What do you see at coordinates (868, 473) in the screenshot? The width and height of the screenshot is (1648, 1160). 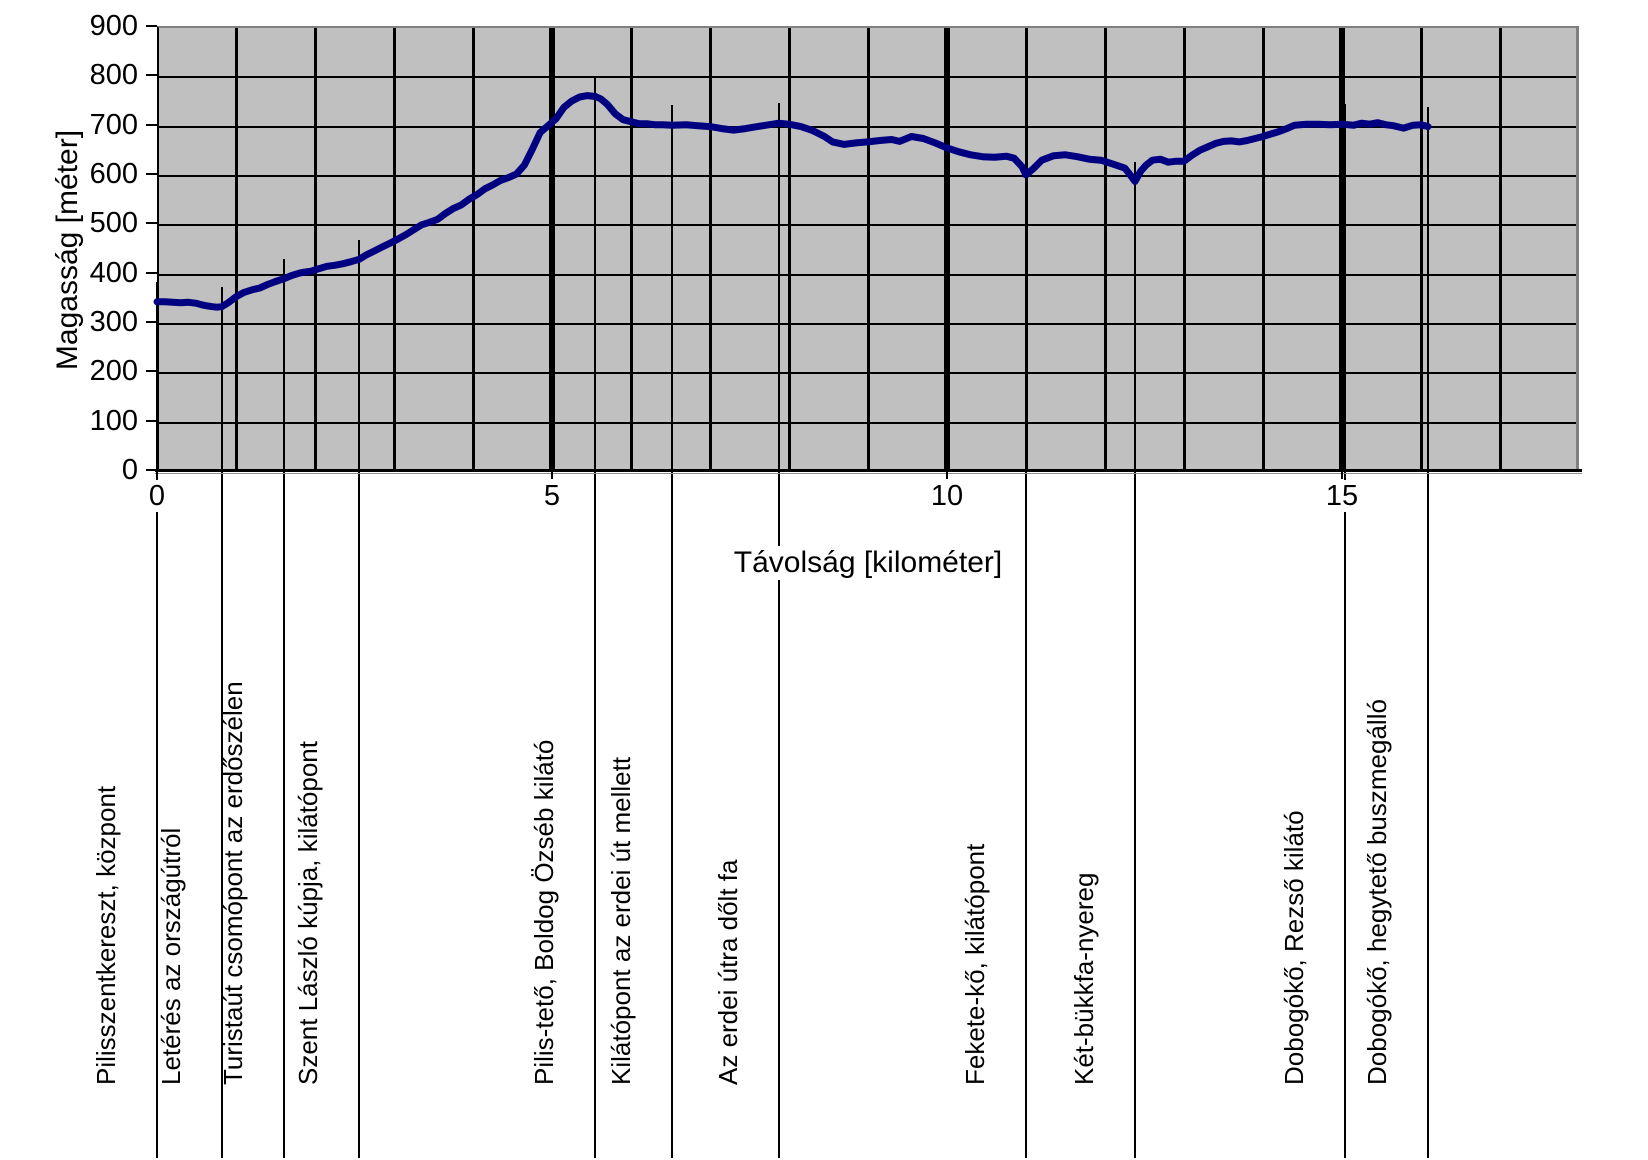 I see `x-axis-line-shadow` at bounding box center [868, 473].